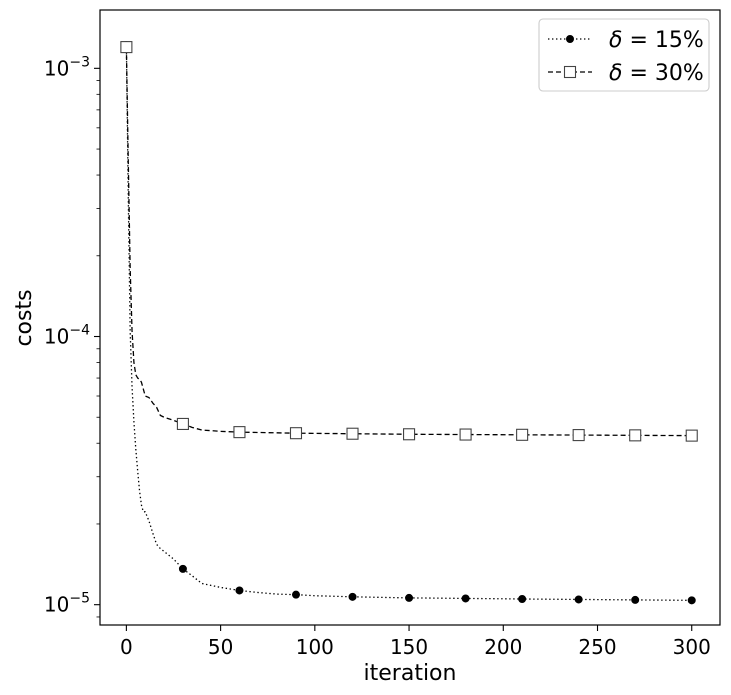 The height and width of the screenshot is (695, 731). I want to click on legend-entry-1: δ = 15%, so click(626, 40).